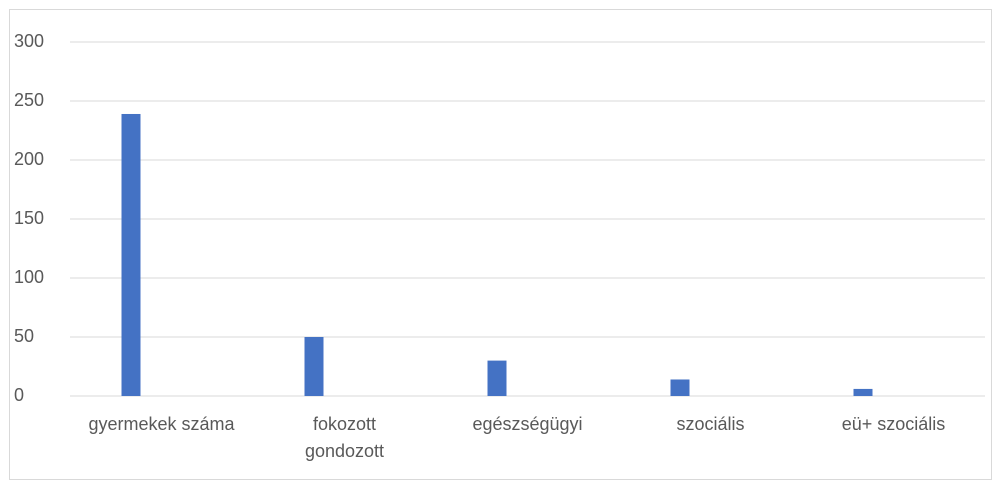 The image size is (999, 487). I want to click on y-tick-label: 100, so click(29, 277).